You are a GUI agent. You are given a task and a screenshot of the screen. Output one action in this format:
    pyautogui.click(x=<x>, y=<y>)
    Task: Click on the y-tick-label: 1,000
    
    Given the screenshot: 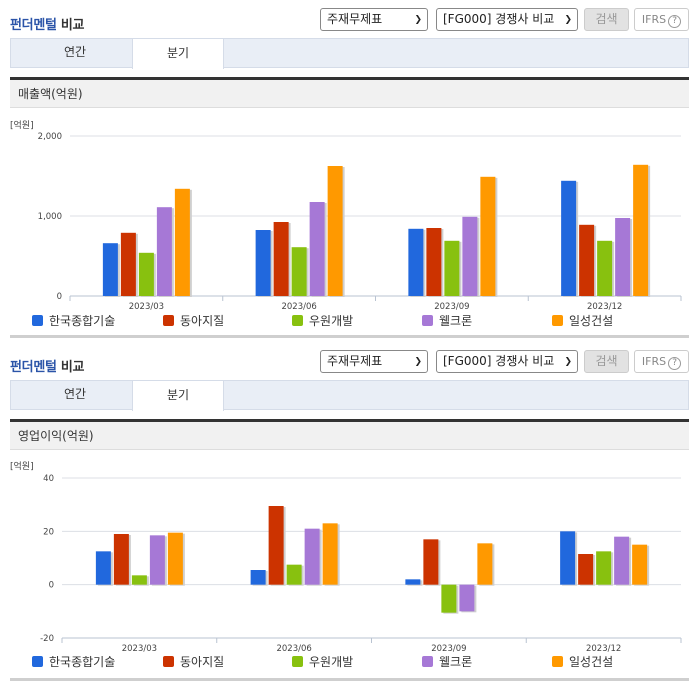 What is the action you would take?
    pyautogui.click(x=50, y=217)
    